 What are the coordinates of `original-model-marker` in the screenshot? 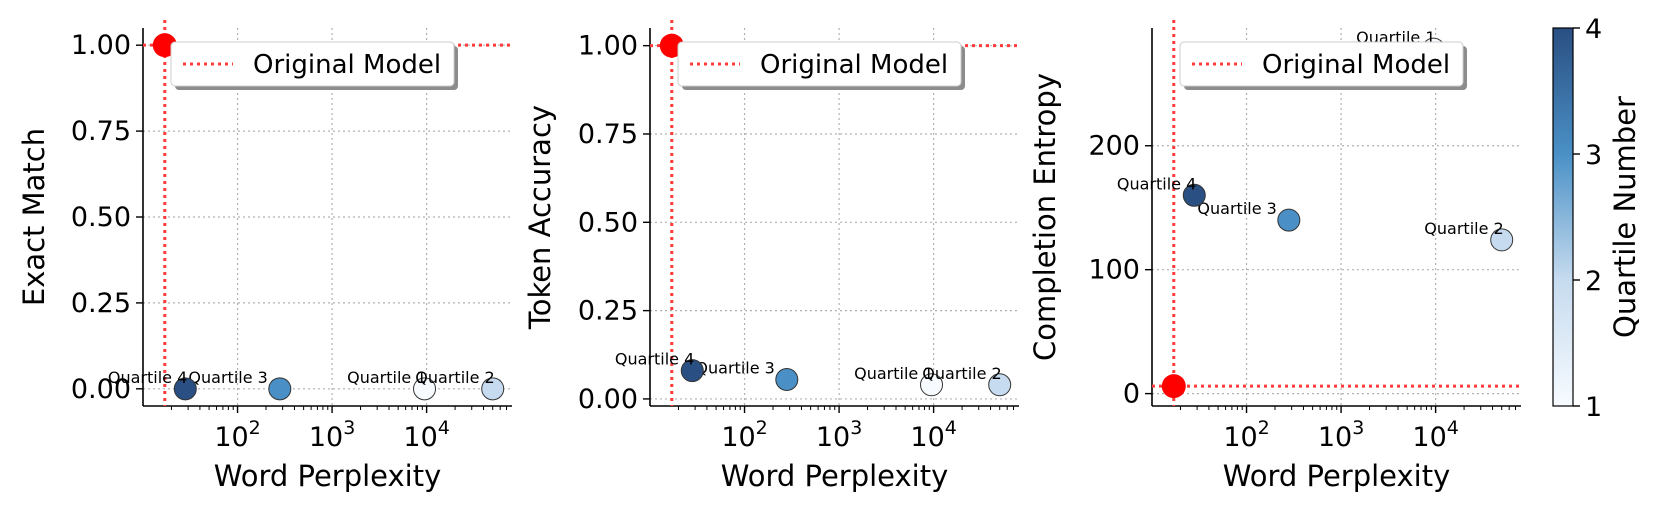 It's located at (1173, 386).